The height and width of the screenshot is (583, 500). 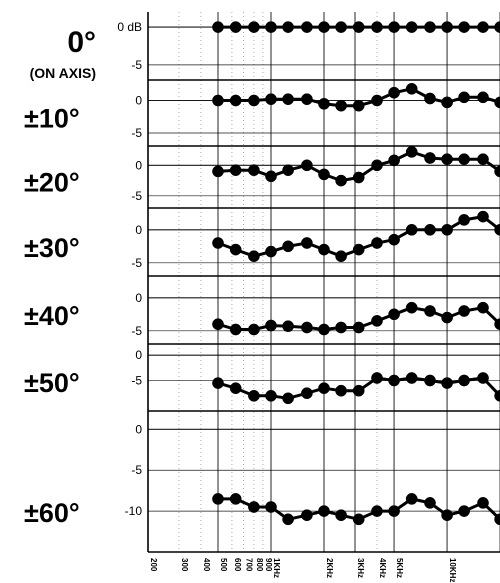 What do you see at coordinates (52, 183) in the screenshot?
I see `series-label: ±20°` at bounding box center [52, 183].